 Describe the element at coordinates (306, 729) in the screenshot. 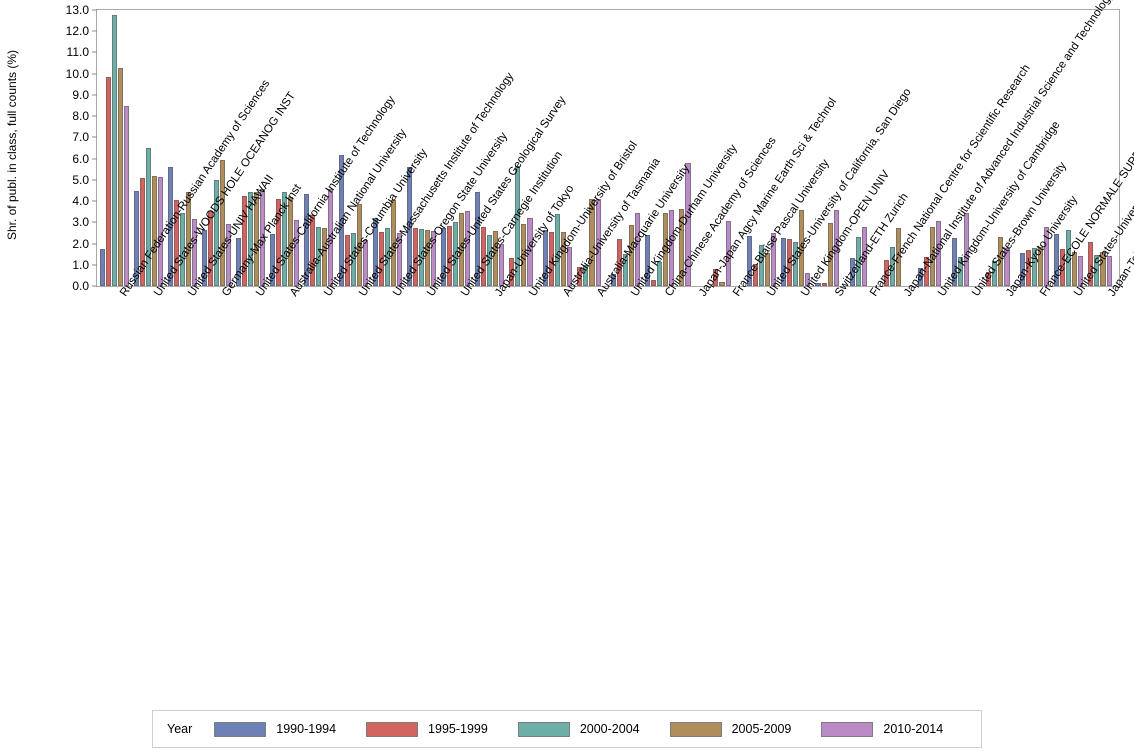

I see `legend-entry-label: 1990-1994` at that location.